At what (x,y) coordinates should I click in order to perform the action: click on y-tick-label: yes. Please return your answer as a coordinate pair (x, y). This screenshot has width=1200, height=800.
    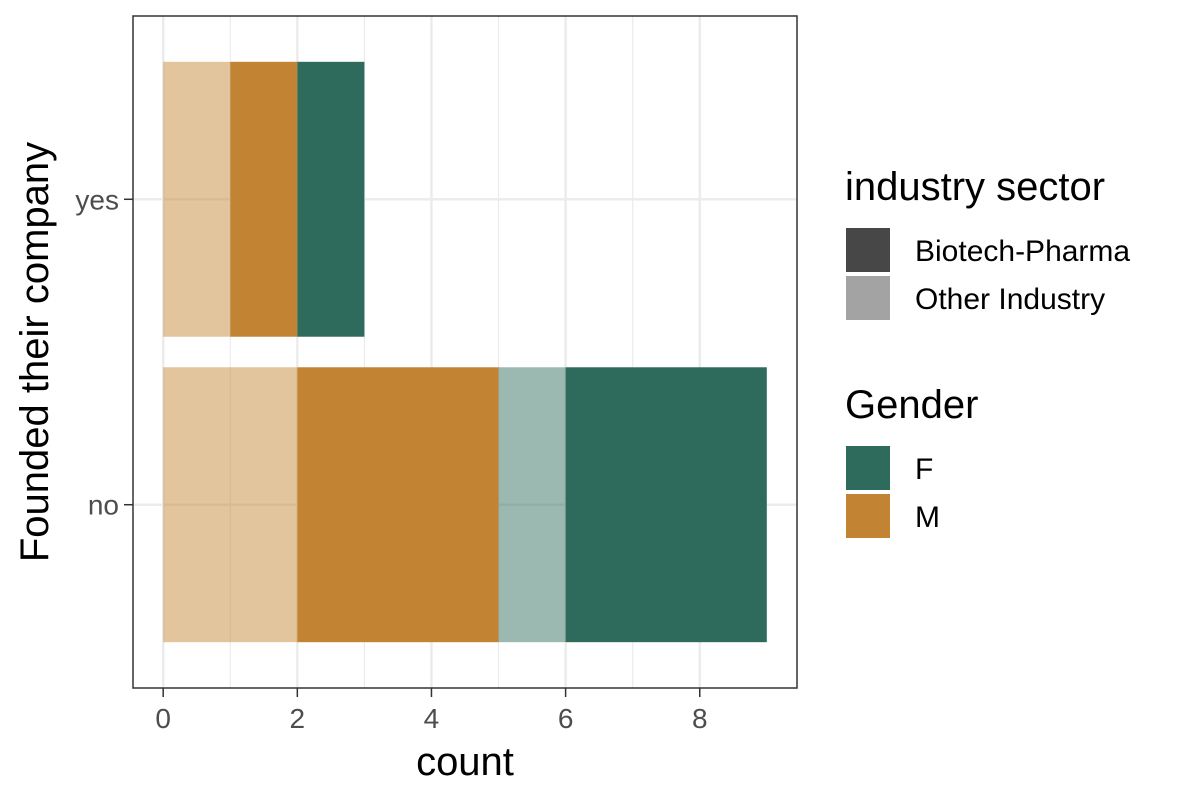
    Looking at the image, I should click on (97, 199).